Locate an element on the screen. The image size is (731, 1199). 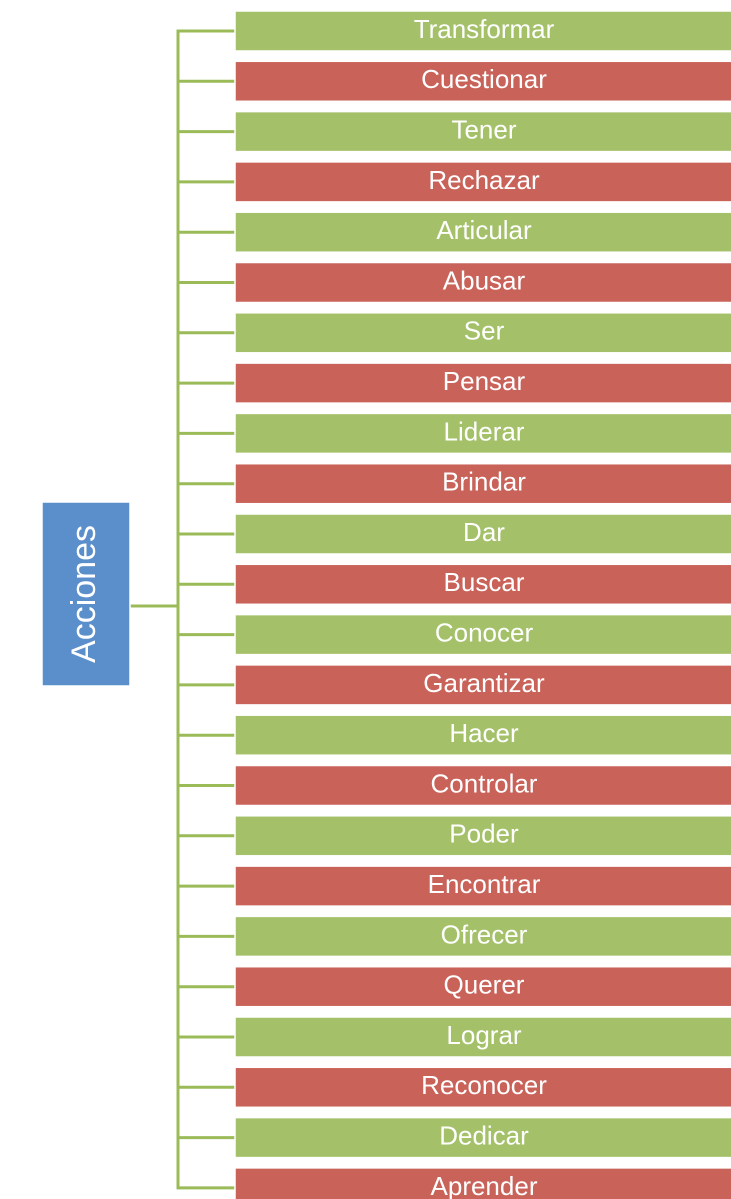
node-label: Rechazar is located at coordinates (484, 180).